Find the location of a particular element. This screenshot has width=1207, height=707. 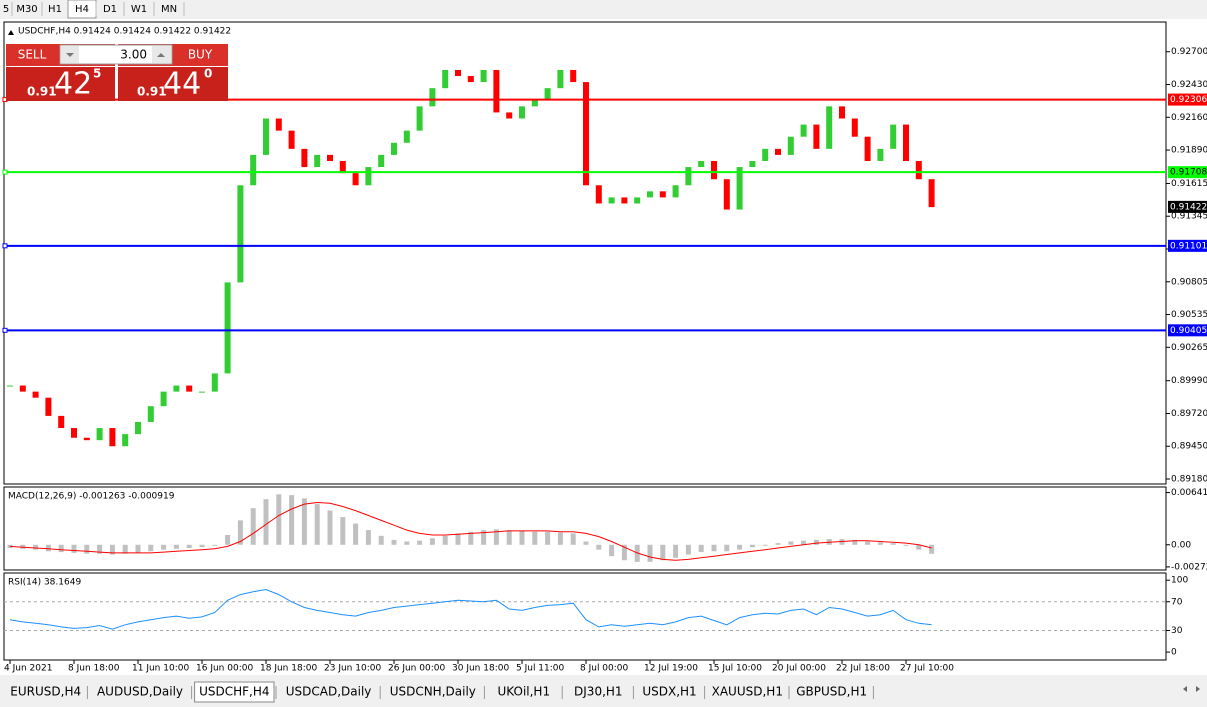

timeframe: H4 is located at coordinates (82, 9).